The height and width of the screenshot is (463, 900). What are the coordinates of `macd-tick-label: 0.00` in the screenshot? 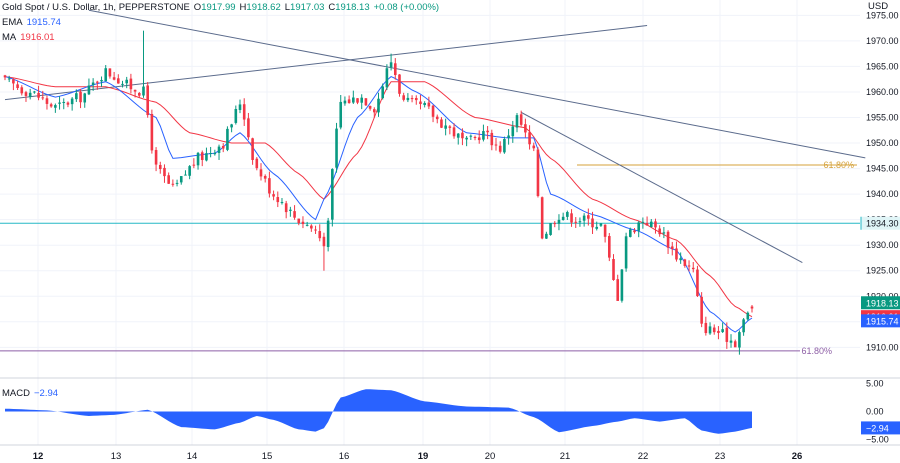 It's located at (875, 412).